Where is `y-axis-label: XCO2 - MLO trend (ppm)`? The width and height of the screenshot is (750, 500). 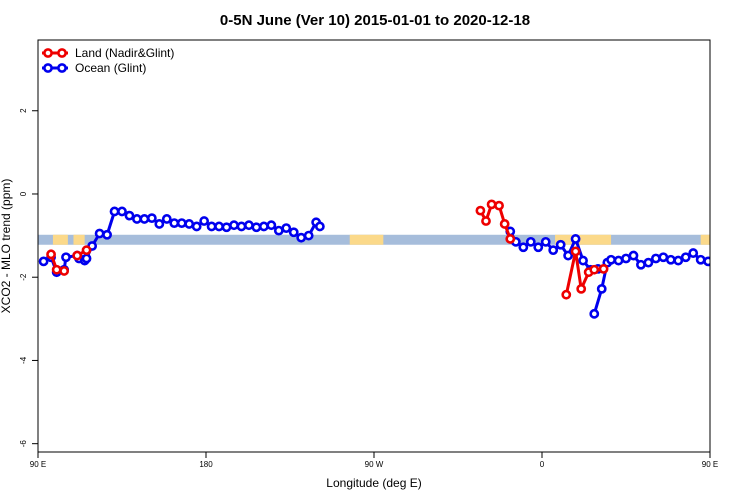 y-axis-label: XCO2 - MLO trend (ppm) is located at coordinates (6, 246).